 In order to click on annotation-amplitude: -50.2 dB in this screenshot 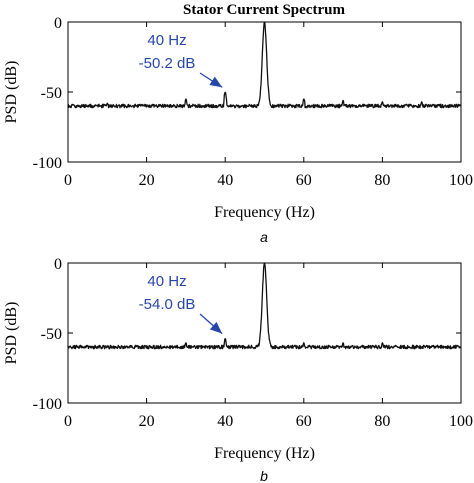, I will do `click(167, 63)`.